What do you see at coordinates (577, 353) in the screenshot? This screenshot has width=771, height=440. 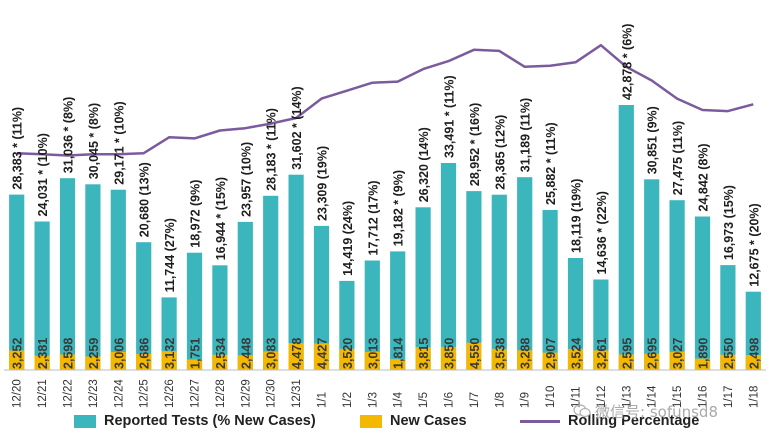 I see `cases-value-label: 3,524` at bounding box center [577, 353].